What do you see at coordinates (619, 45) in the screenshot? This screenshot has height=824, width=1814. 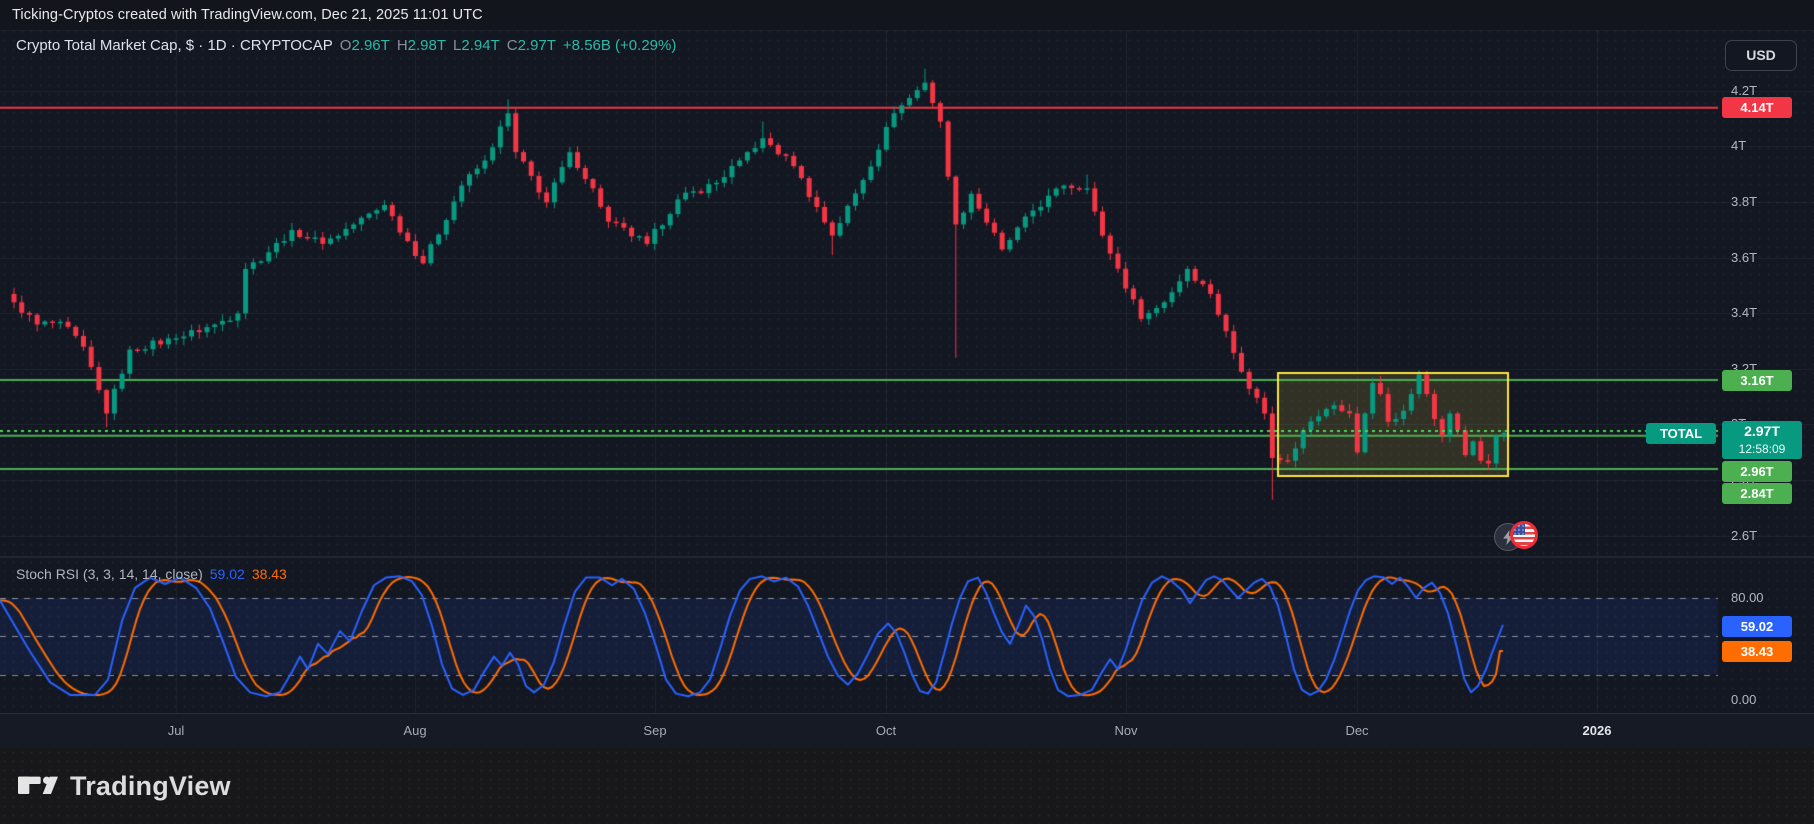 I see `change-value: +8.56B (+0.29%)` at bounding box center [619, 45].